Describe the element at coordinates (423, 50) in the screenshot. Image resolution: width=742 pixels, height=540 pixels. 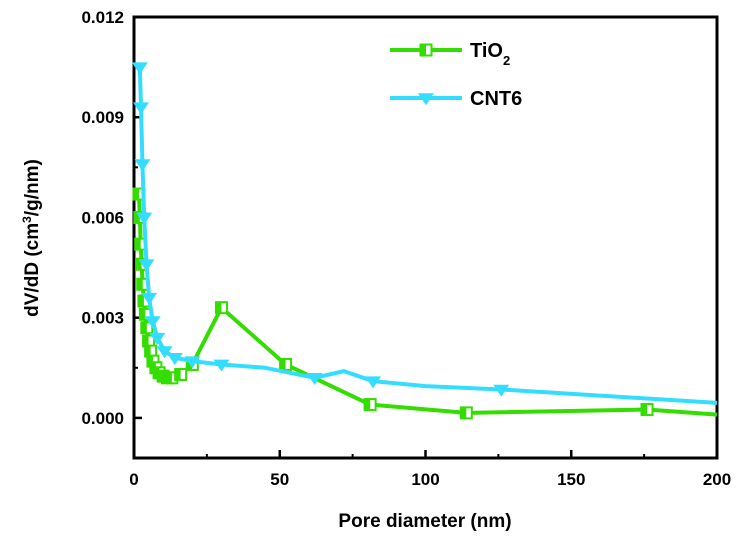
I see `legend-marker-0-fill` at that location.